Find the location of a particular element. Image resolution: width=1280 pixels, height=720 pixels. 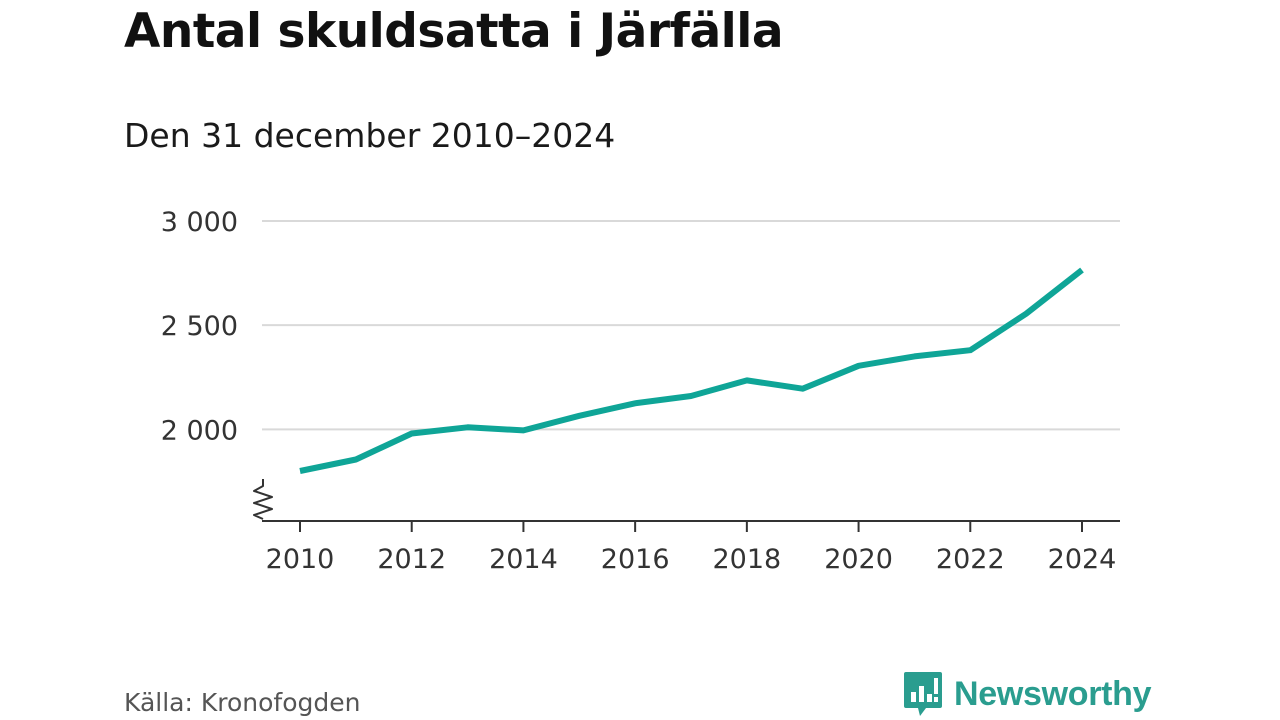

chart-subtitle: Den 31 december 2010–2024 is located at coordinates (370, 135).